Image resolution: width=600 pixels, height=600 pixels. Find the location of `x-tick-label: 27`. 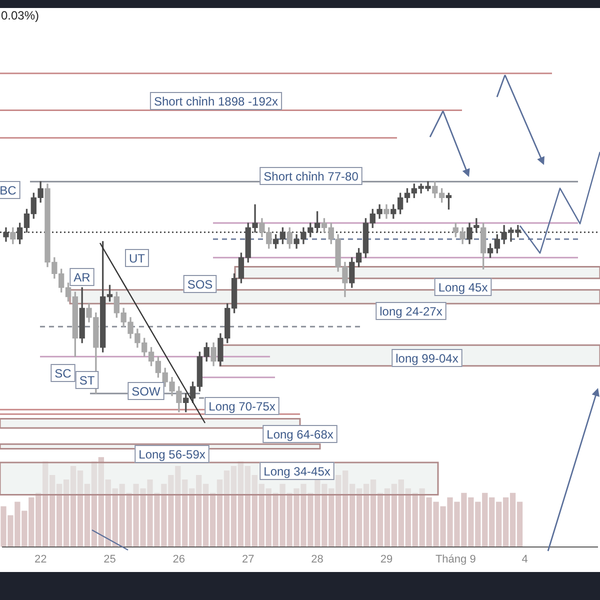

x-tick-label: 27 is located at coordinates (248, 559).